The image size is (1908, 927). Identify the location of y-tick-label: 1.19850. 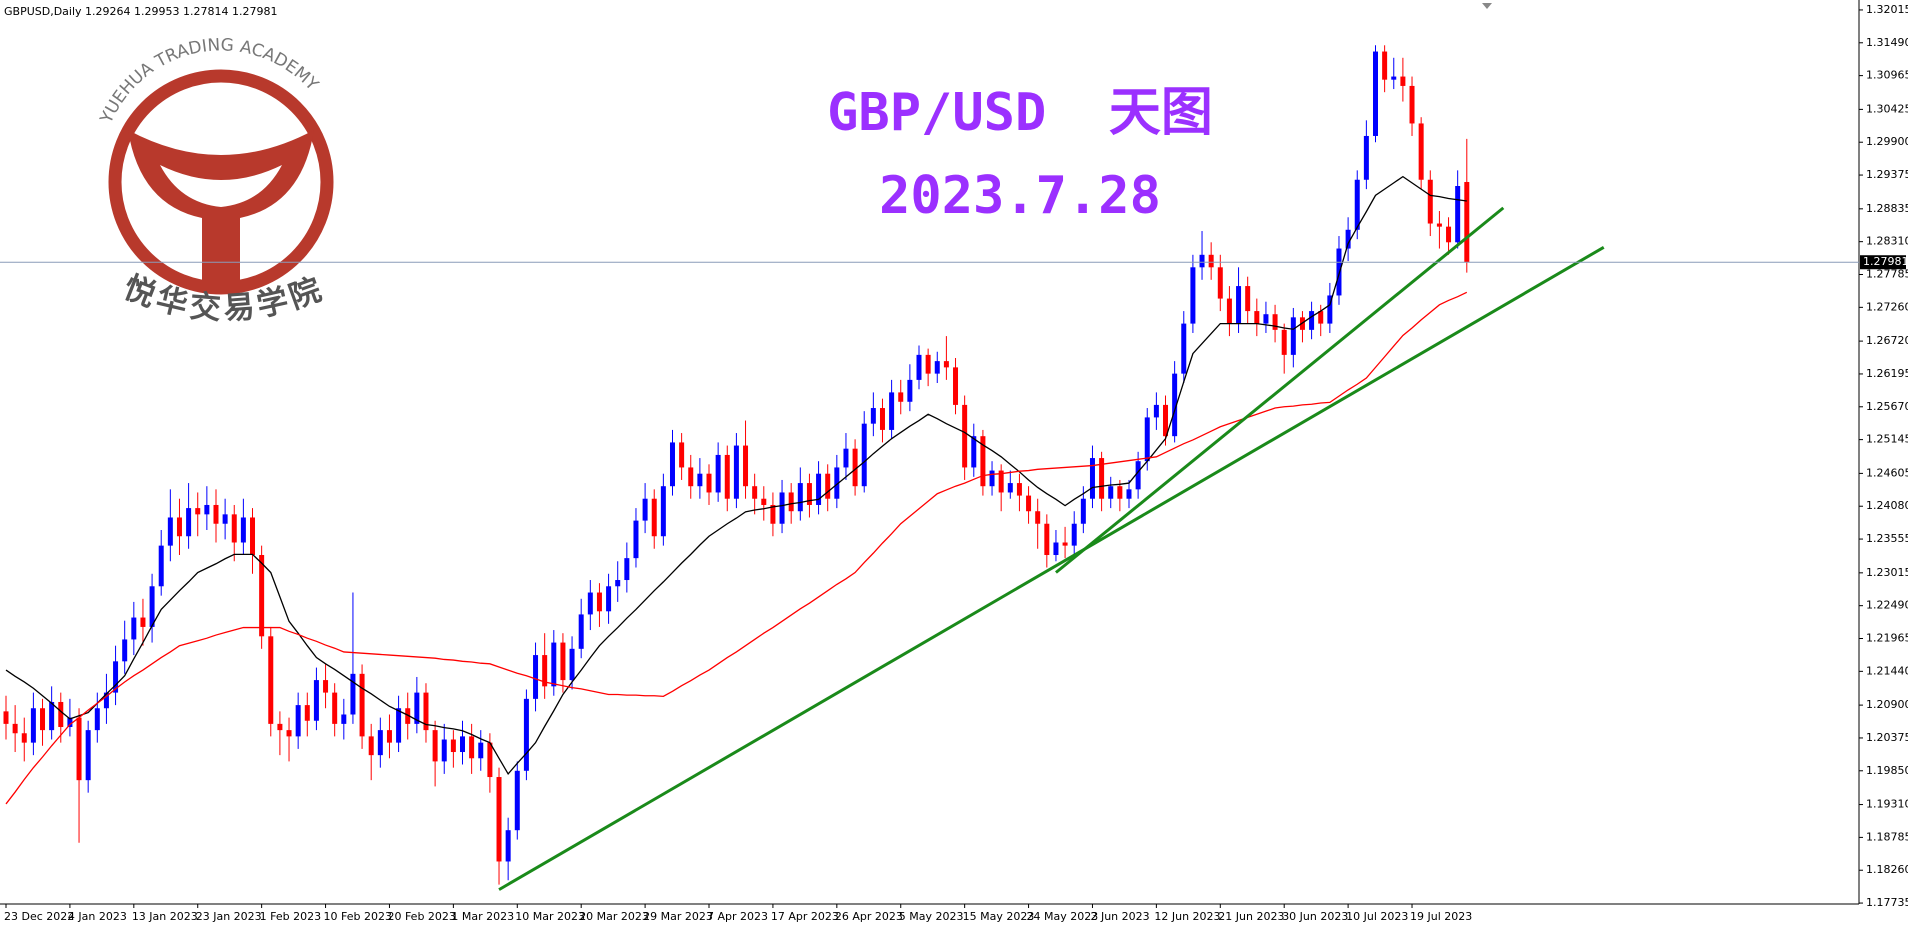
(1887, 770).